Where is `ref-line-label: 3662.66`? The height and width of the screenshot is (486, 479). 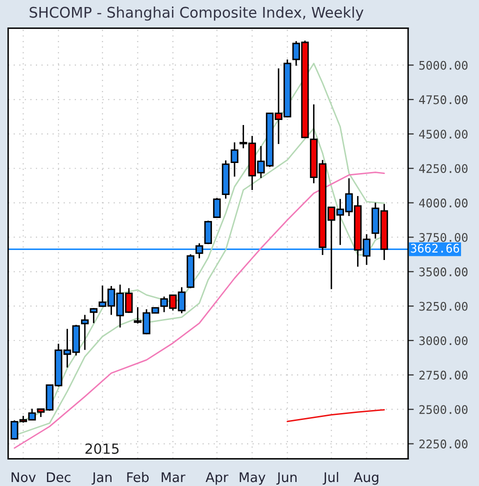
ref-line-label: 3662.66 is located at coordinates (435, 248).